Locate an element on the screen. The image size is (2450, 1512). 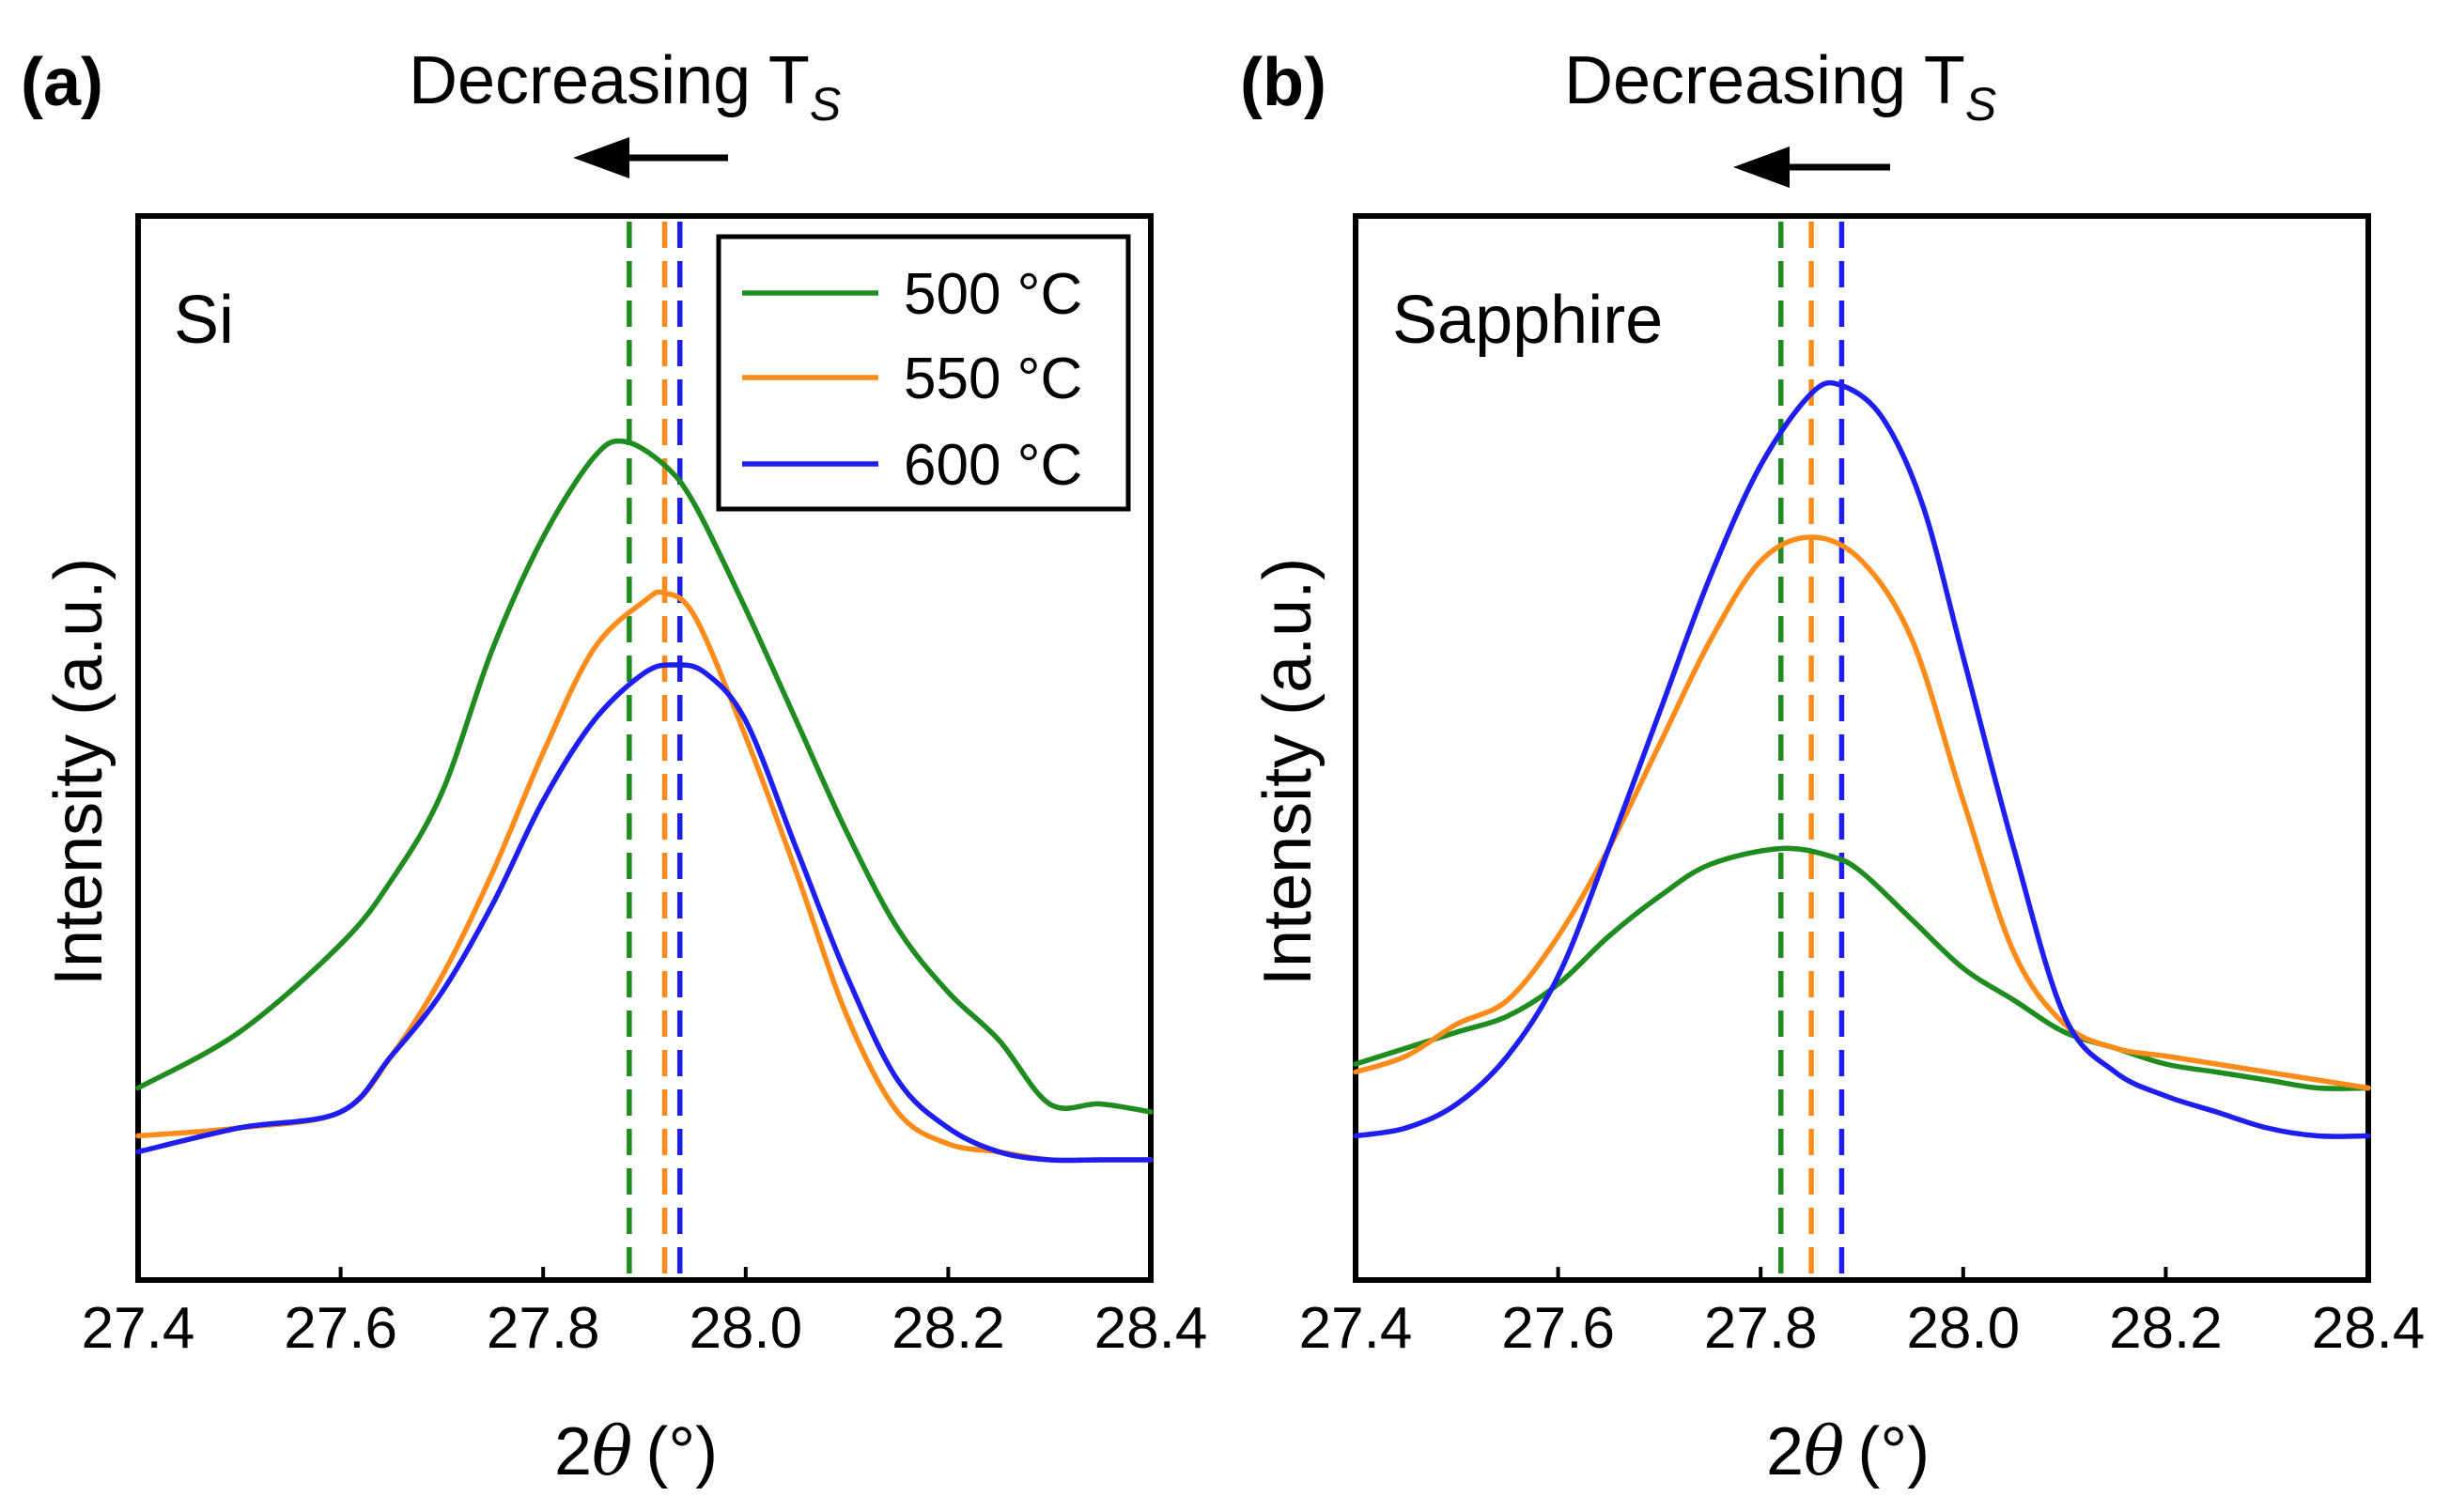
title-a: Decreasing TS is located at coordinates (625, 87).